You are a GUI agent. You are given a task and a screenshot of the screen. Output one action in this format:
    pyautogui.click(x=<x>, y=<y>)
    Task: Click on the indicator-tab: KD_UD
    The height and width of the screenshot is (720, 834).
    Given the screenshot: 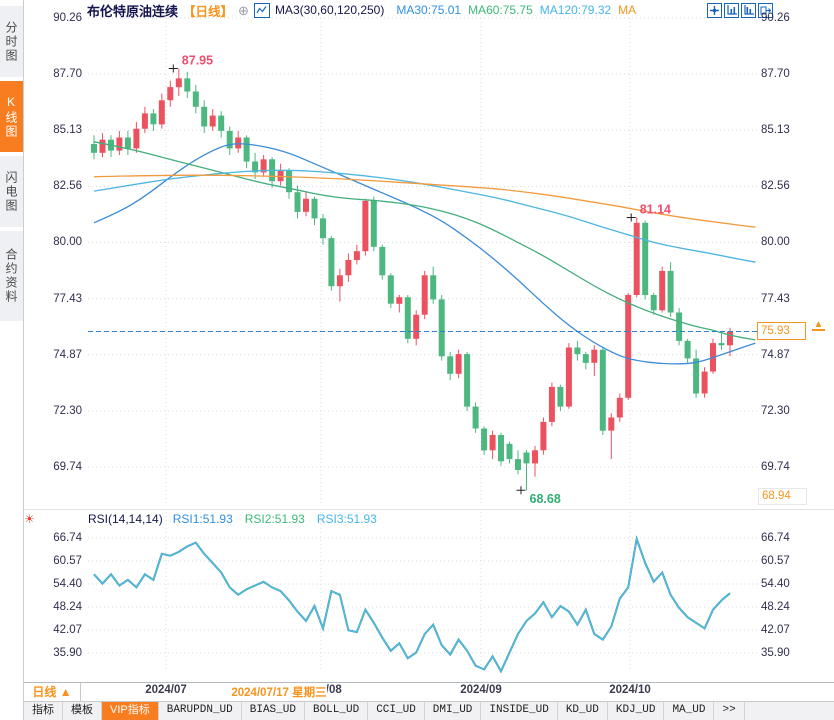 What is the action you would take?
    pyautogui.click(x=583, y=711)
    